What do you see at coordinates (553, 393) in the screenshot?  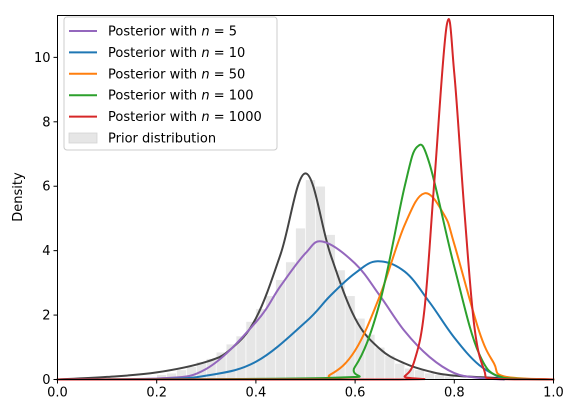 I see `x-tick-label: 1.0` at bounding box center [553, 393].